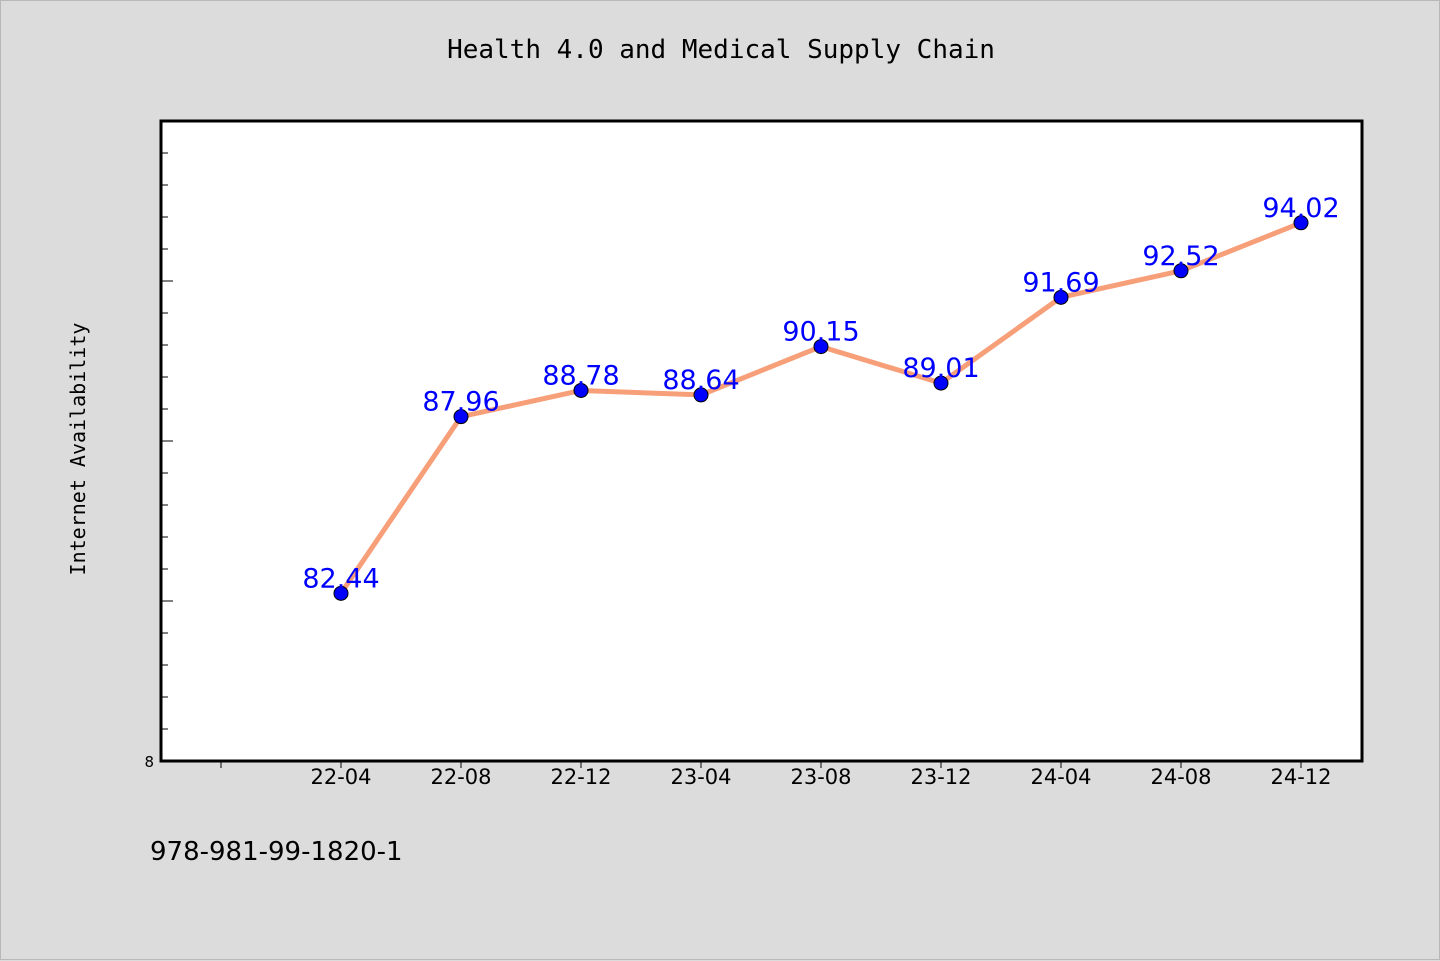 This screenshot has width=1440, height=961. I want to click on x-tick-label: 22-12, so click(580, 777).